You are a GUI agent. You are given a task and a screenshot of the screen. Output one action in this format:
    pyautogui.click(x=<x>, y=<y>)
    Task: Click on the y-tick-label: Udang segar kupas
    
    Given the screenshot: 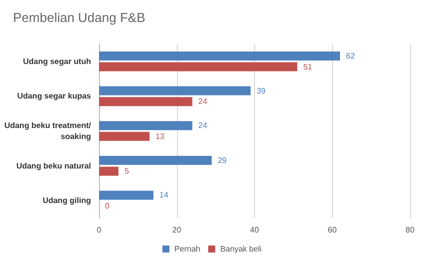 What is the action you would take?
    pyautogui.click(x=54, y=96)
    